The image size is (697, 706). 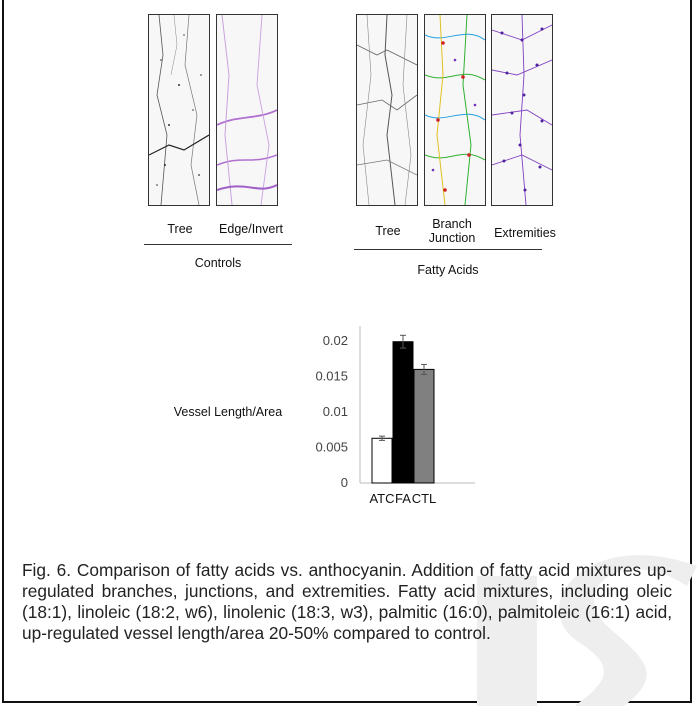 What do you see at coordinates (180, 229) in the screenshot?
I see `controls-tree-label: Tree` at bounding box center [180, 229].